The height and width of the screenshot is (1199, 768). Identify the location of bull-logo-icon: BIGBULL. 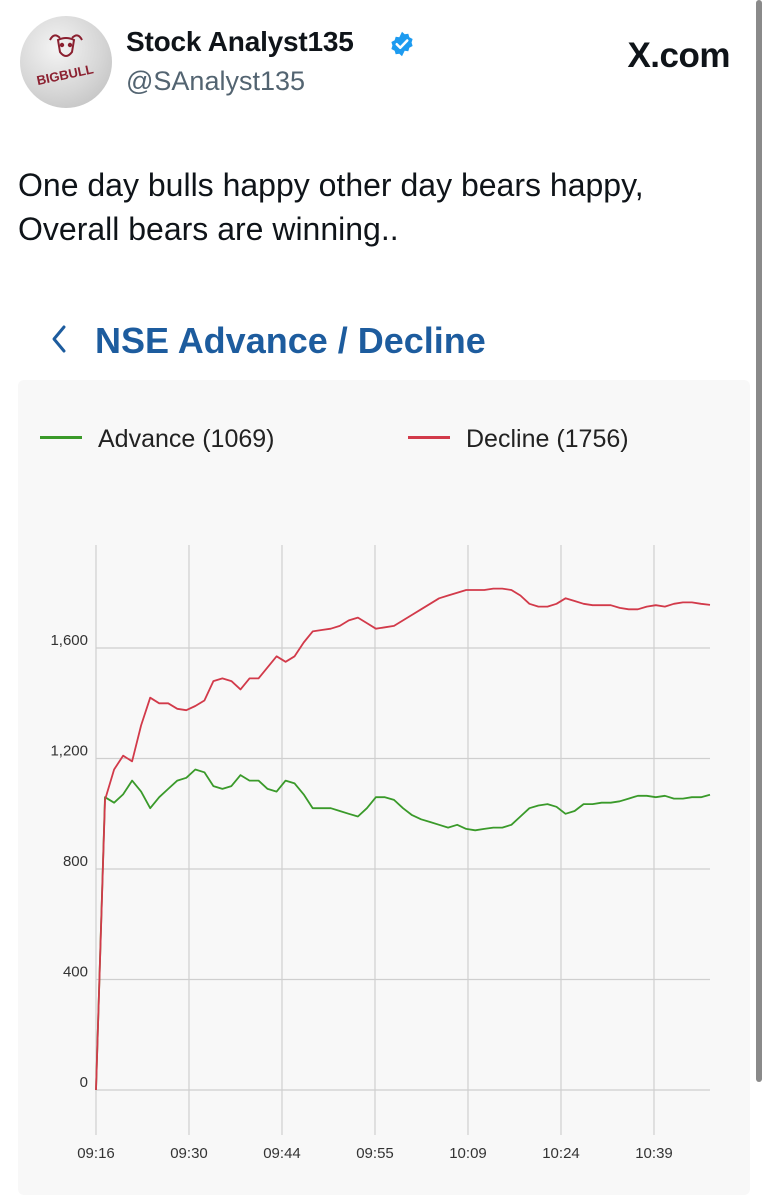
(65, 61).